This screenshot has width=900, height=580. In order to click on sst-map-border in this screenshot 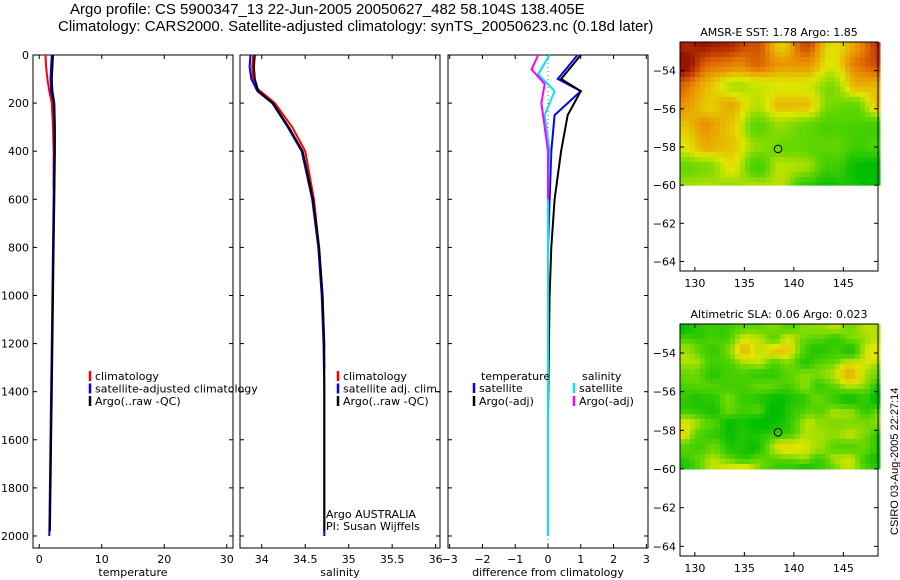, I will do `click(779, 156)`.